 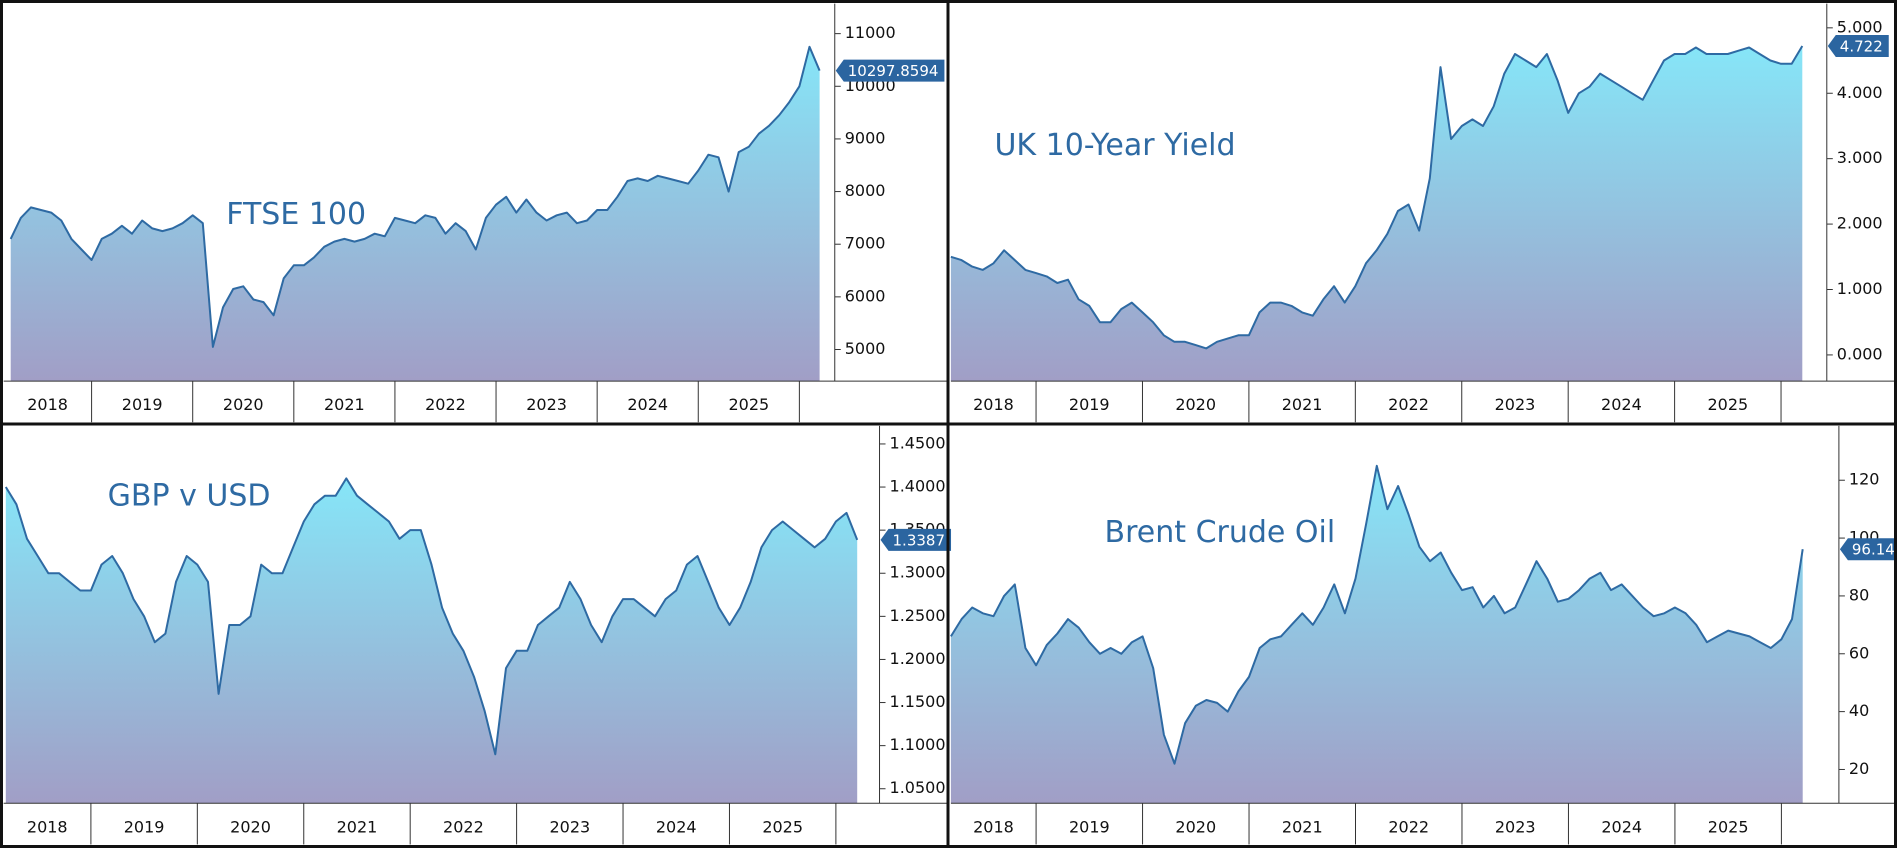 What do you see at coordinates (1860, 92) in the screenshot?
I see `y-tick-label: 4.000` at bounding box center [1860, 92].